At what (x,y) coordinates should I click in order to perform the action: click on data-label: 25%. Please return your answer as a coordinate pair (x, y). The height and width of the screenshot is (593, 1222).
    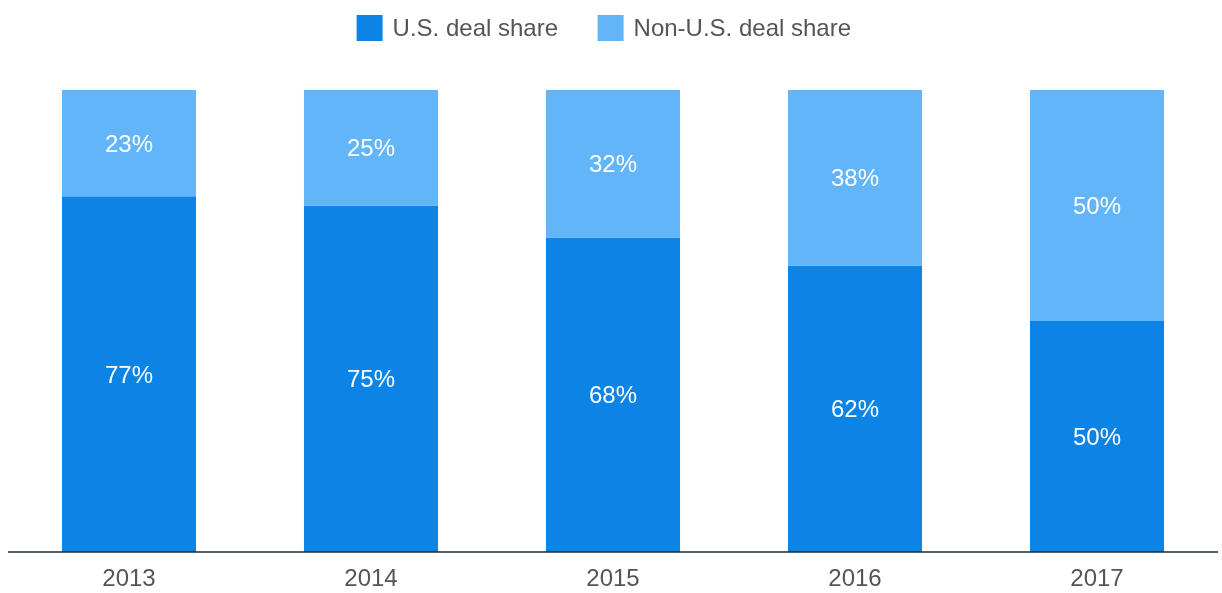
    Looking at the image, I should click on (371, 148).